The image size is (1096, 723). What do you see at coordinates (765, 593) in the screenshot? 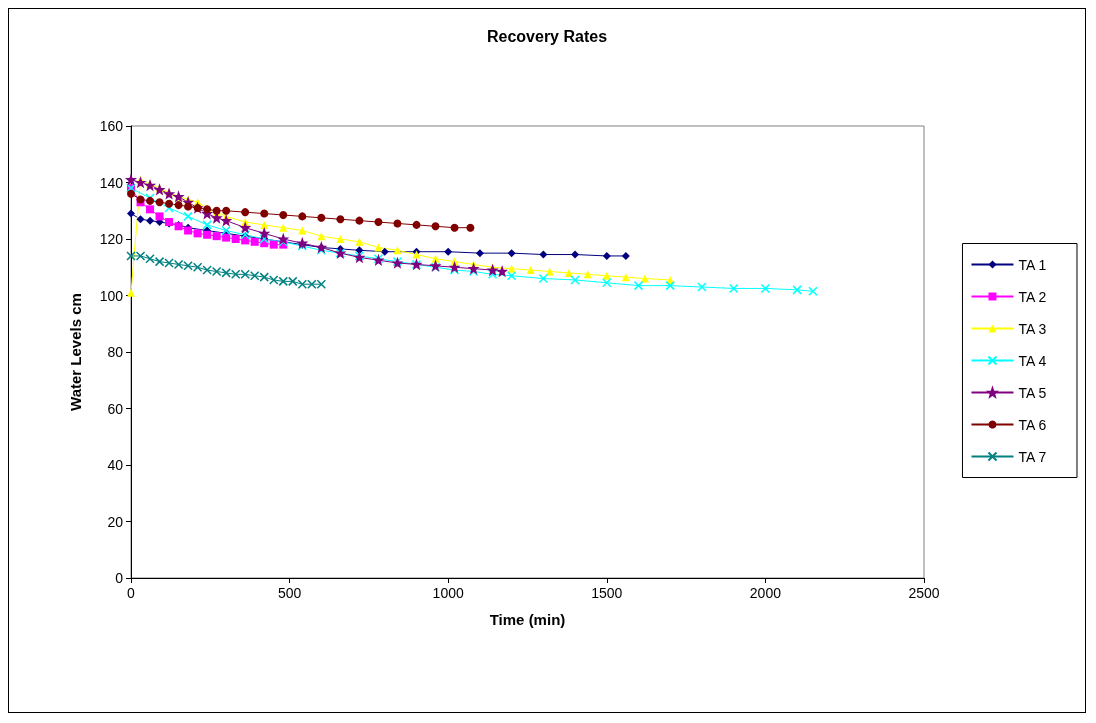
I see `x-tick-label: 2000` at bounding box center [765, 593].